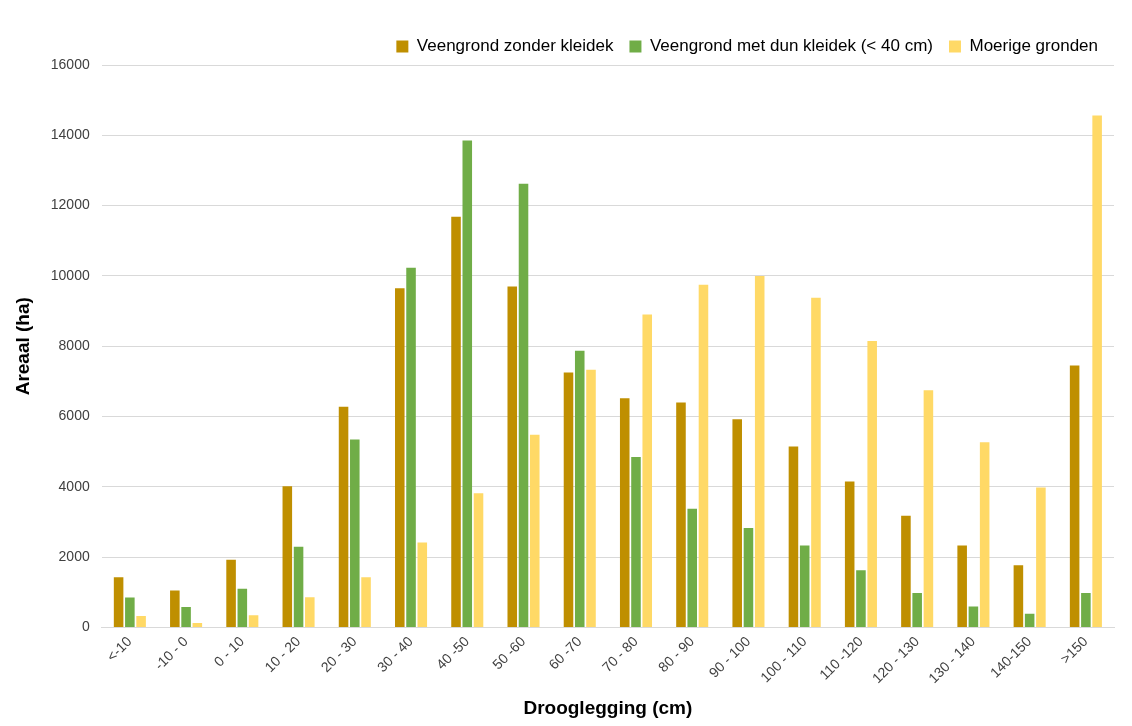  Describe the element at coordinates (338, 654) in the screenshot. I see `x-tick-label: 20 - 30` at that location.